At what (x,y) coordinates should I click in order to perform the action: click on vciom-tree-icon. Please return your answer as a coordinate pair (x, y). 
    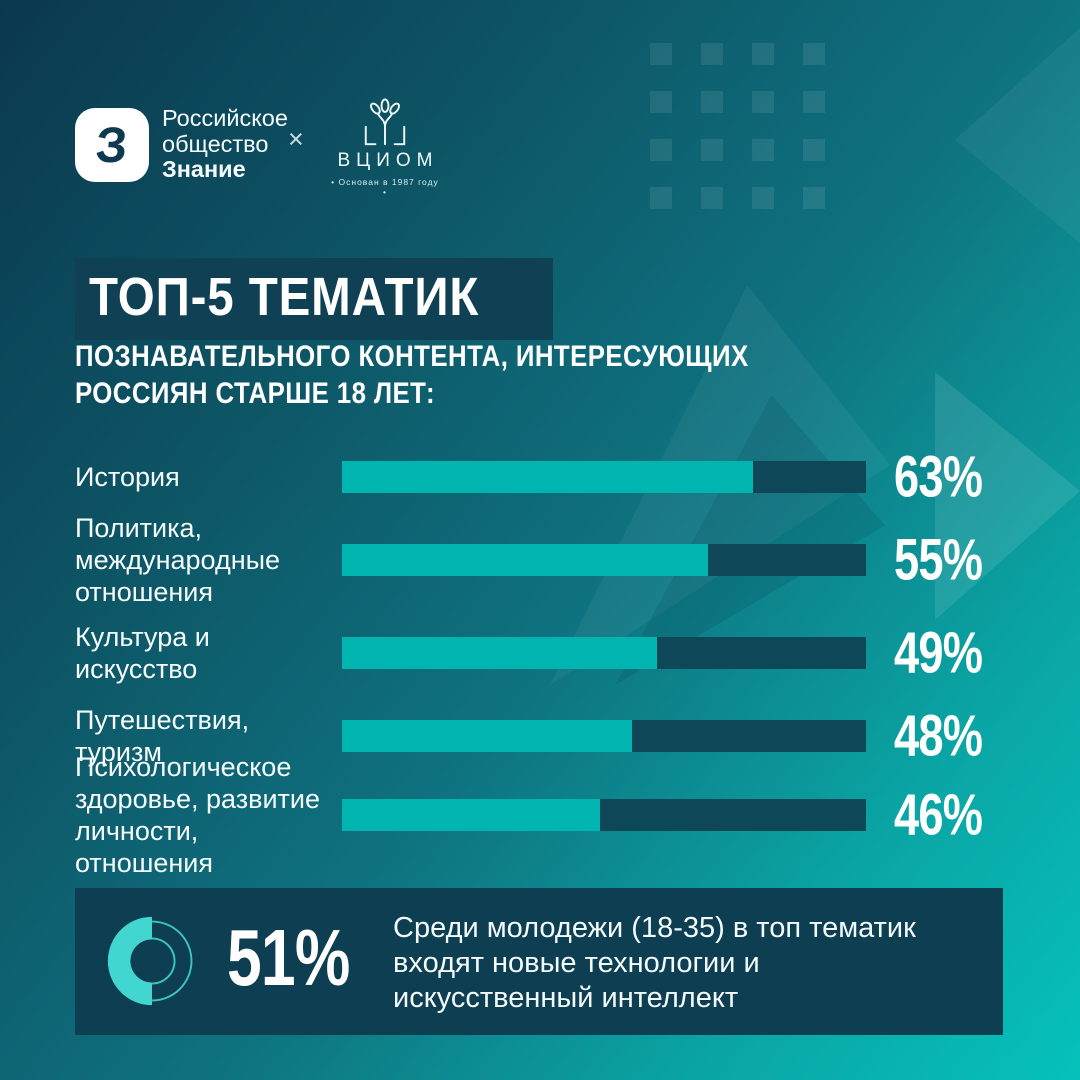
    Looking at the image, I should click on (385, 122).